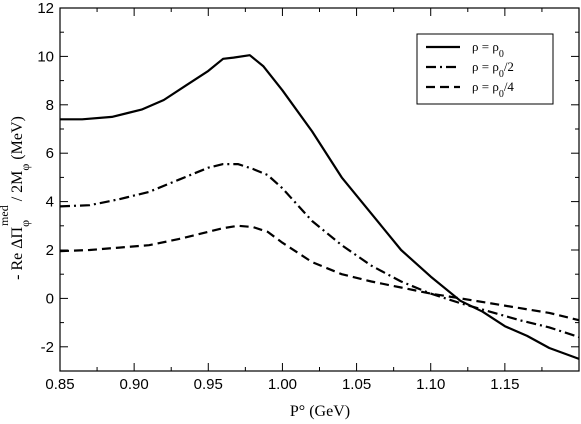 This screenshot has width=581, height=424. What do you see at coordinates (59, 384) in the screenshot?
I see `x-tick-label: 0.85` at bounding box center [59, 384].